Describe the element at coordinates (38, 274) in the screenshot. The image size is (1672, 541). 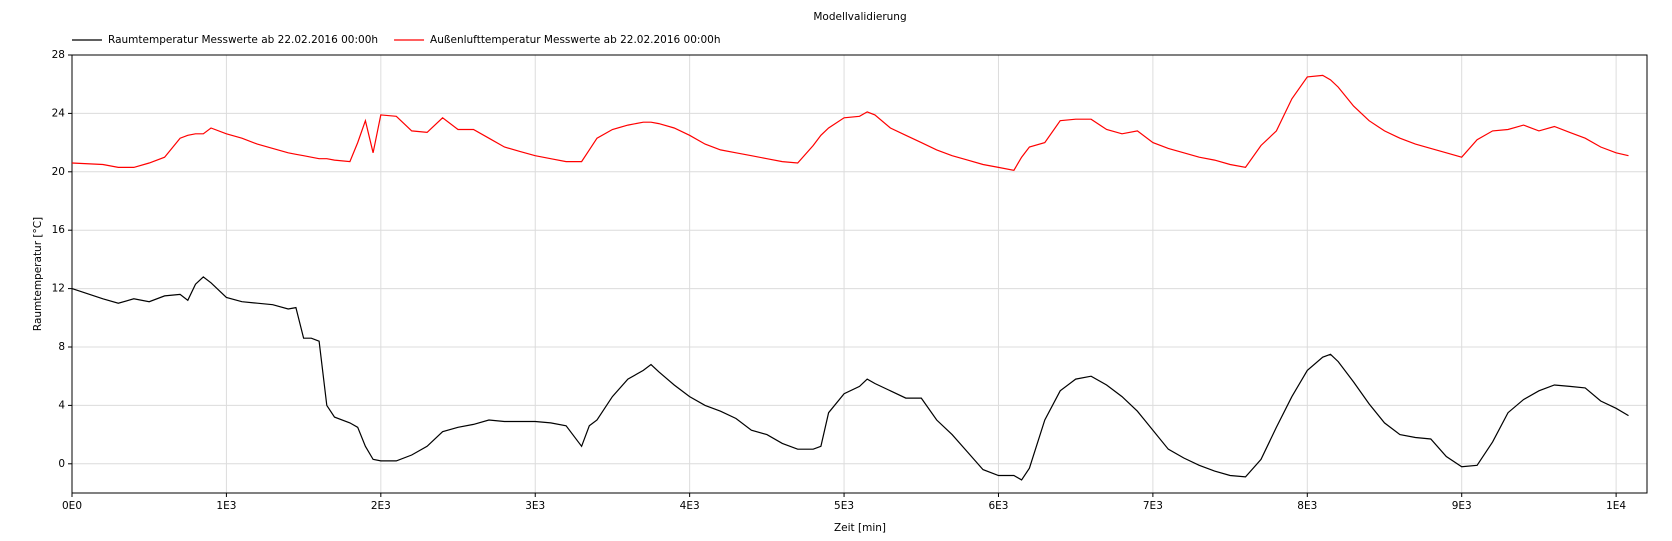
I see `y-axis-label: Raumtemperatur [°C]` at that location.